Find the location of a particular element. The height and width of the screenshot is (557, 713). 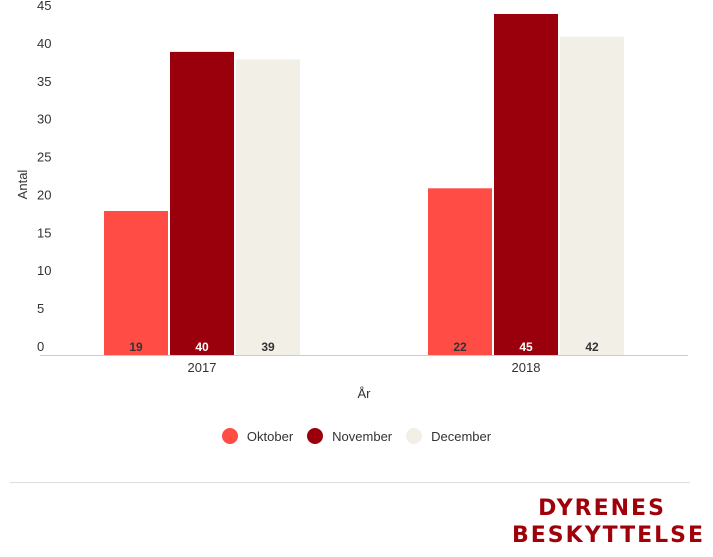

logo-line-1: DYRENES is located at coordinates (602, 508).